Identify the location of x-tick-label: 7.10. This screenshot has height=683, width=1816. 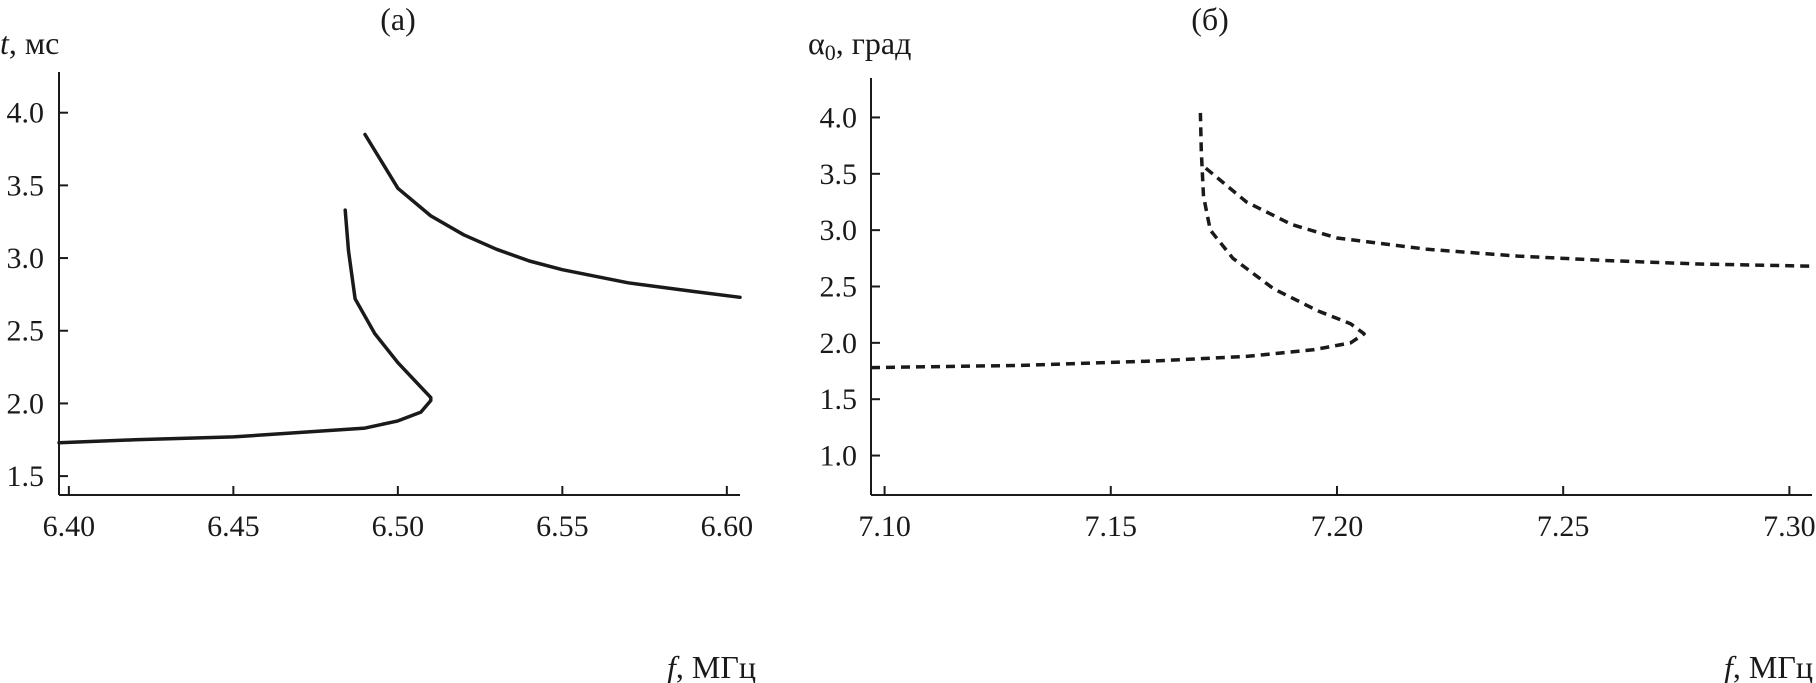
(884, 526).